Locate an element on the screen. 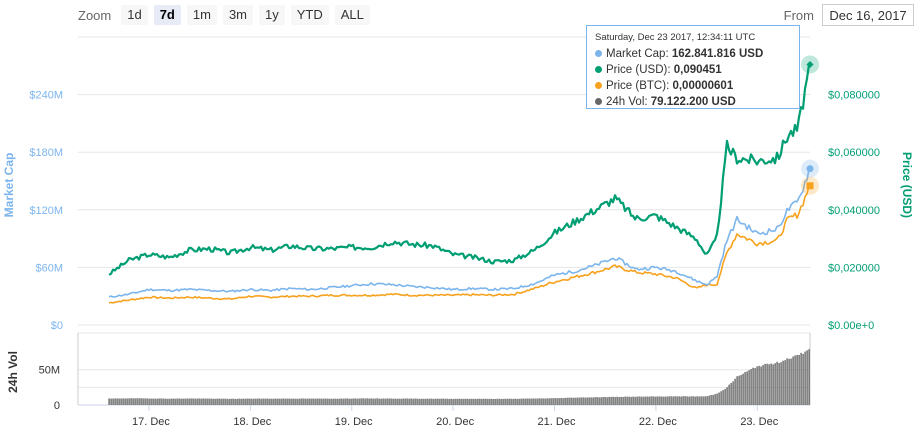  zoom-1y-button: 1y is located at coordinates (272, 15).